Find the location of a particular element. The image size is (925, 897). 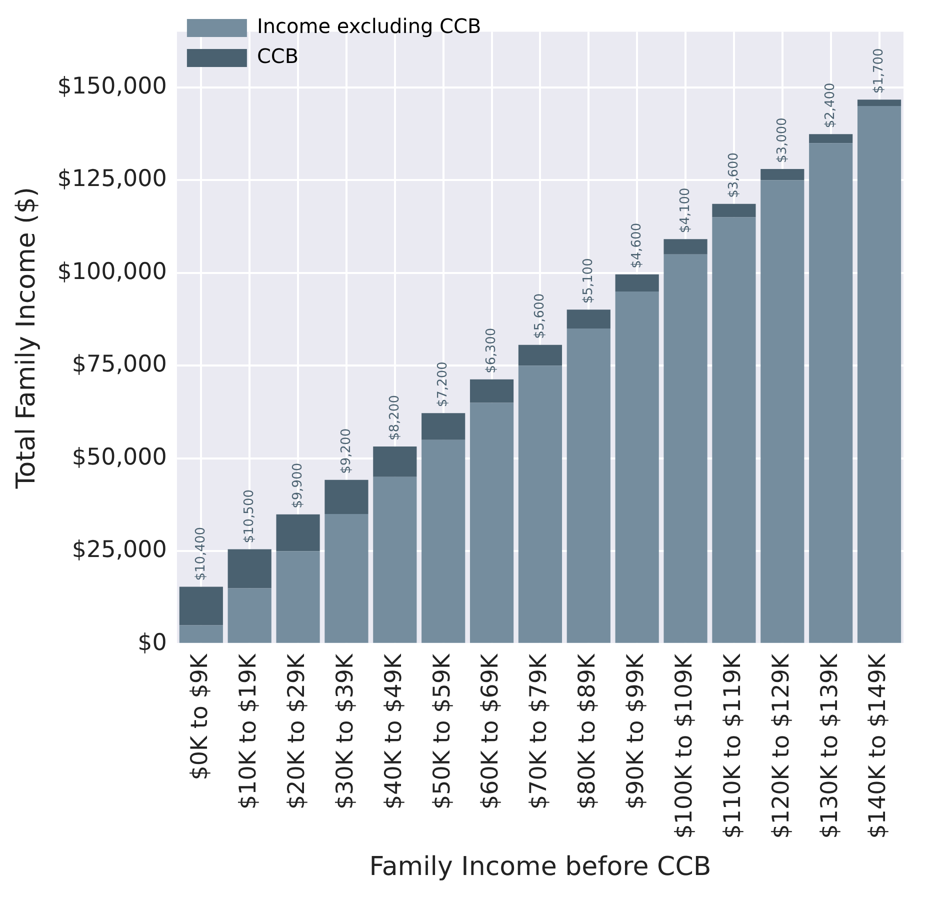

x-tick-label: $10K to $19K is located at coordinates (249, 731).